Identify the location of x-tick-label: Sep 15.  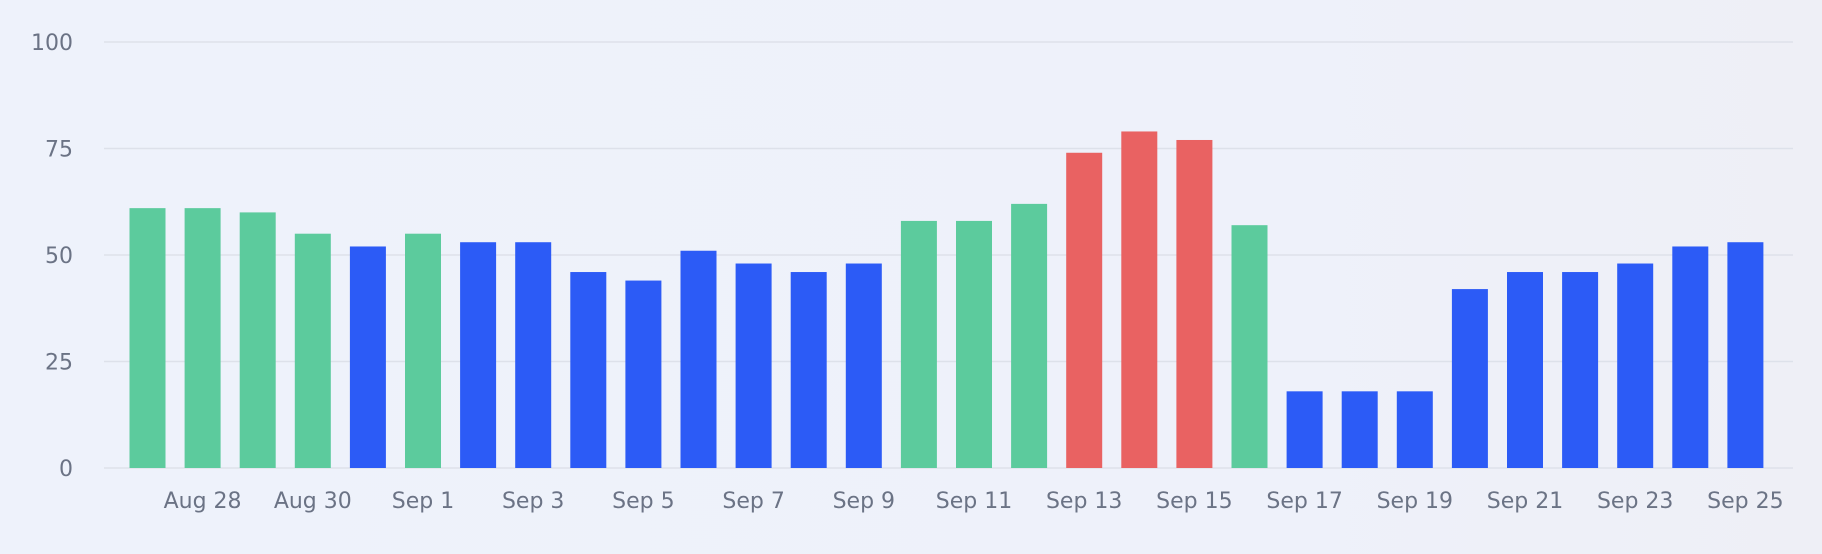
(1194, 501).